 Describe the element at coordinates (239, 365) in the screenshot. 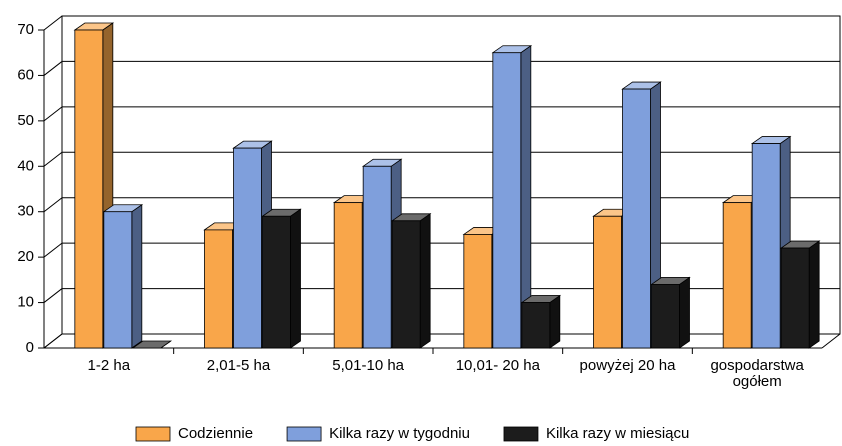

I see `x-tick-label: 2,01-5 ha` at that location.